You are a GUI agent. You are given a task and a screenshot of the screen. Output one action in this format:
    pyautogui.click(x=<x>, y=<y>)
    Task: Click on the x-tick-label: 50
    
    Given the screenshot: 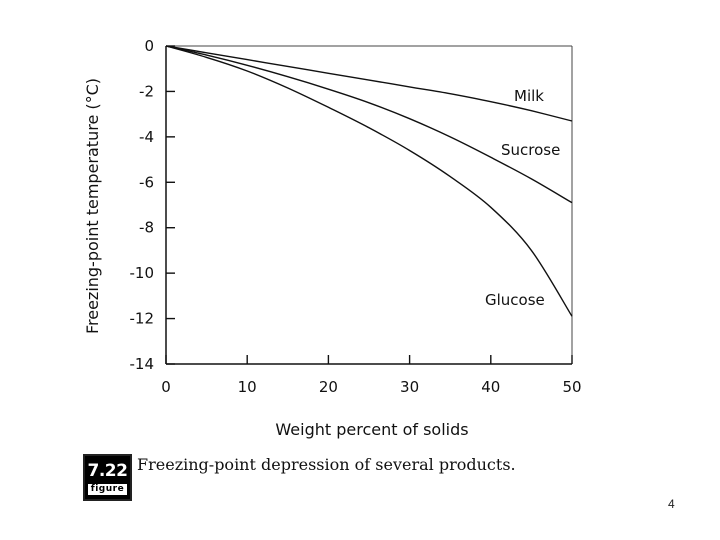 What is the action you would take?
    pyautogui.click(x=571, y=387)
    